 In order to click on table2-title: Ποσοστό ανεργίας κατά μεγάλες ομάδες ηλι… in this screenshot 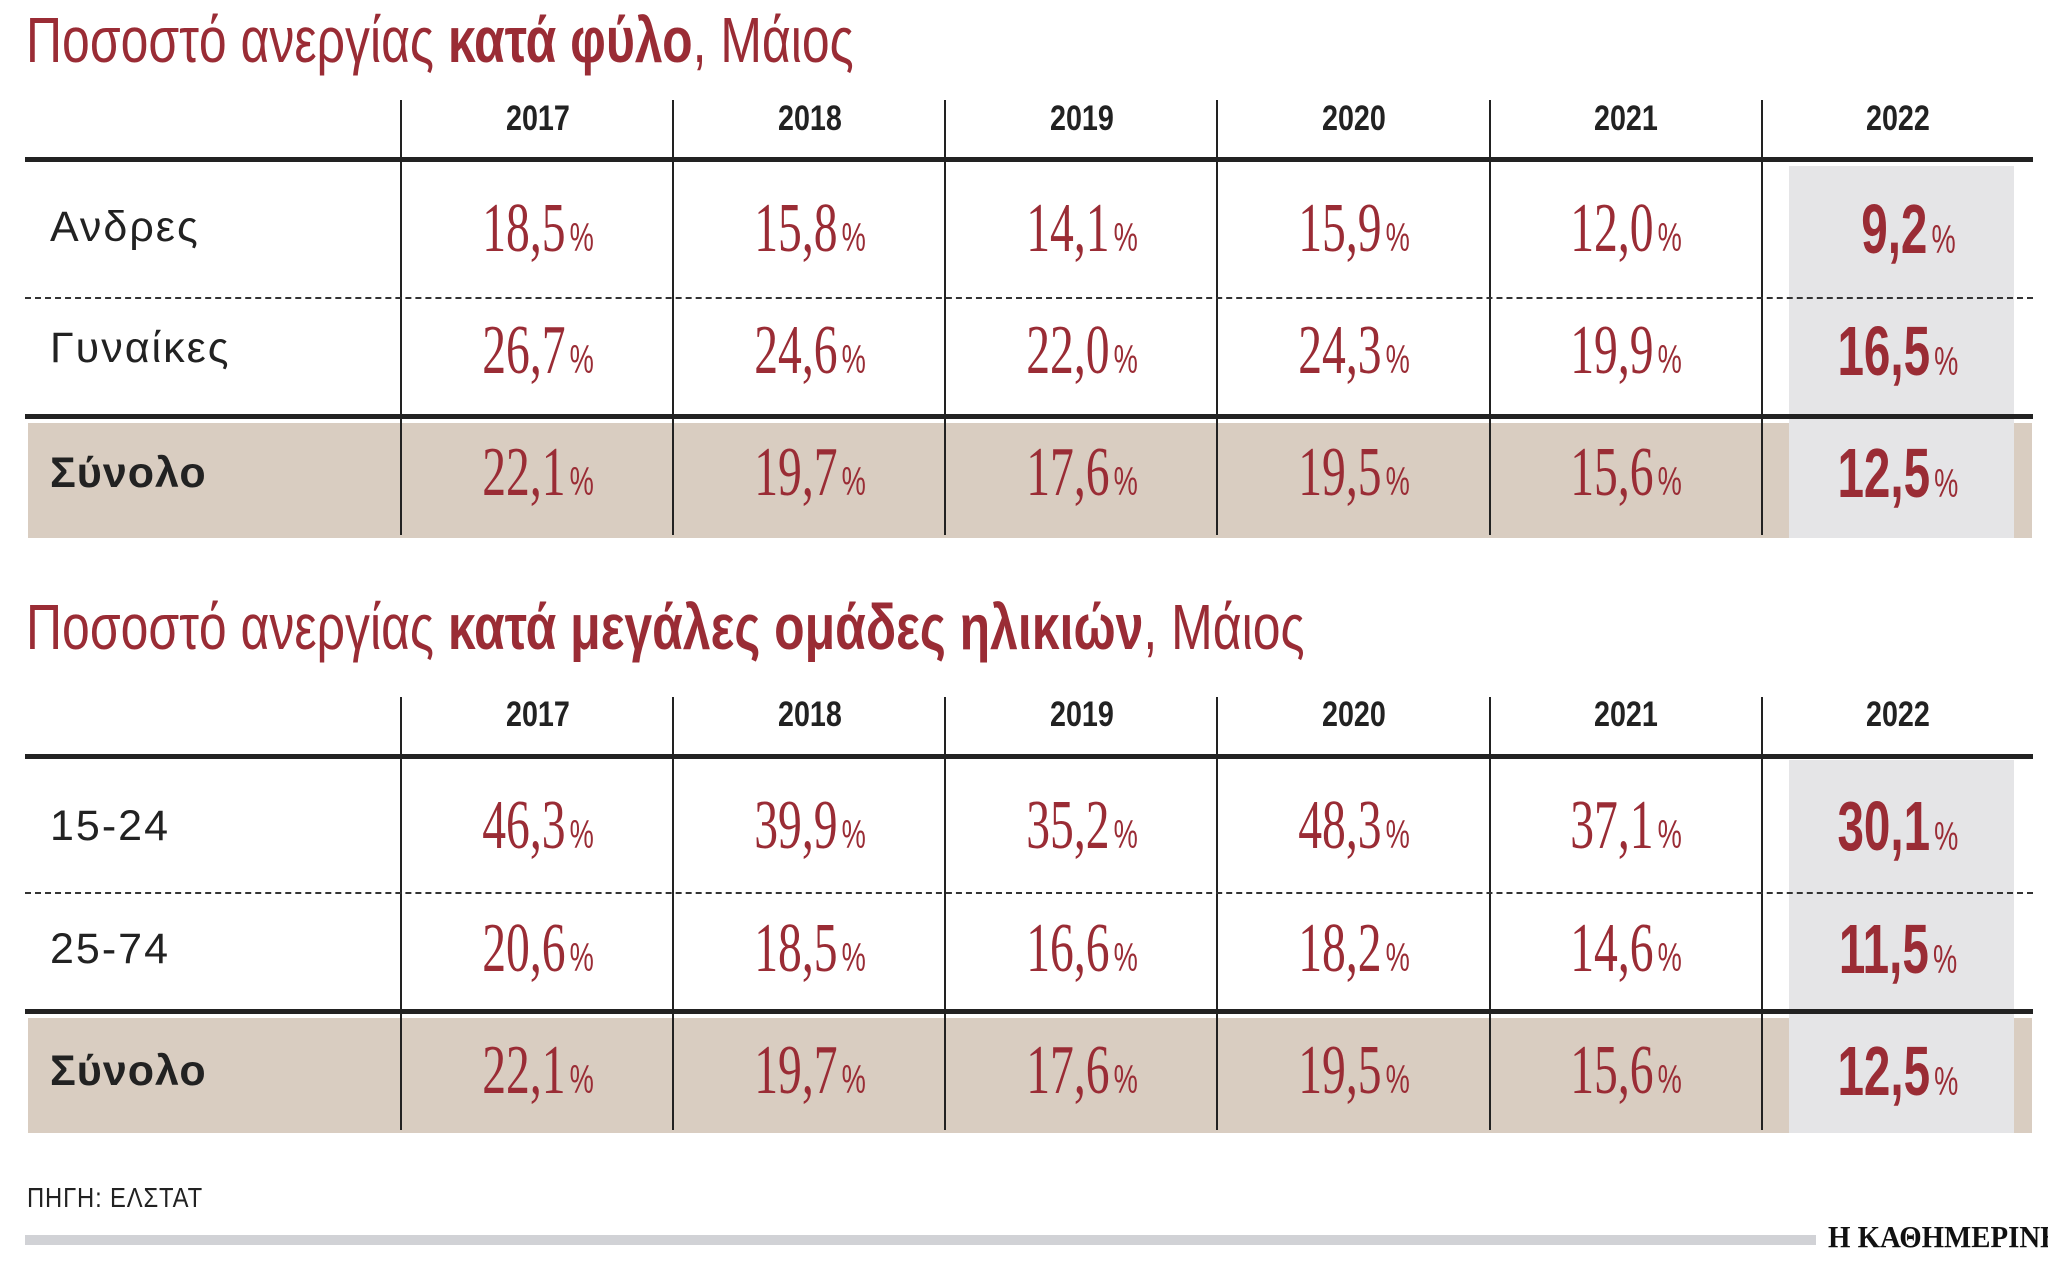, I will do `click(665, 627)`.